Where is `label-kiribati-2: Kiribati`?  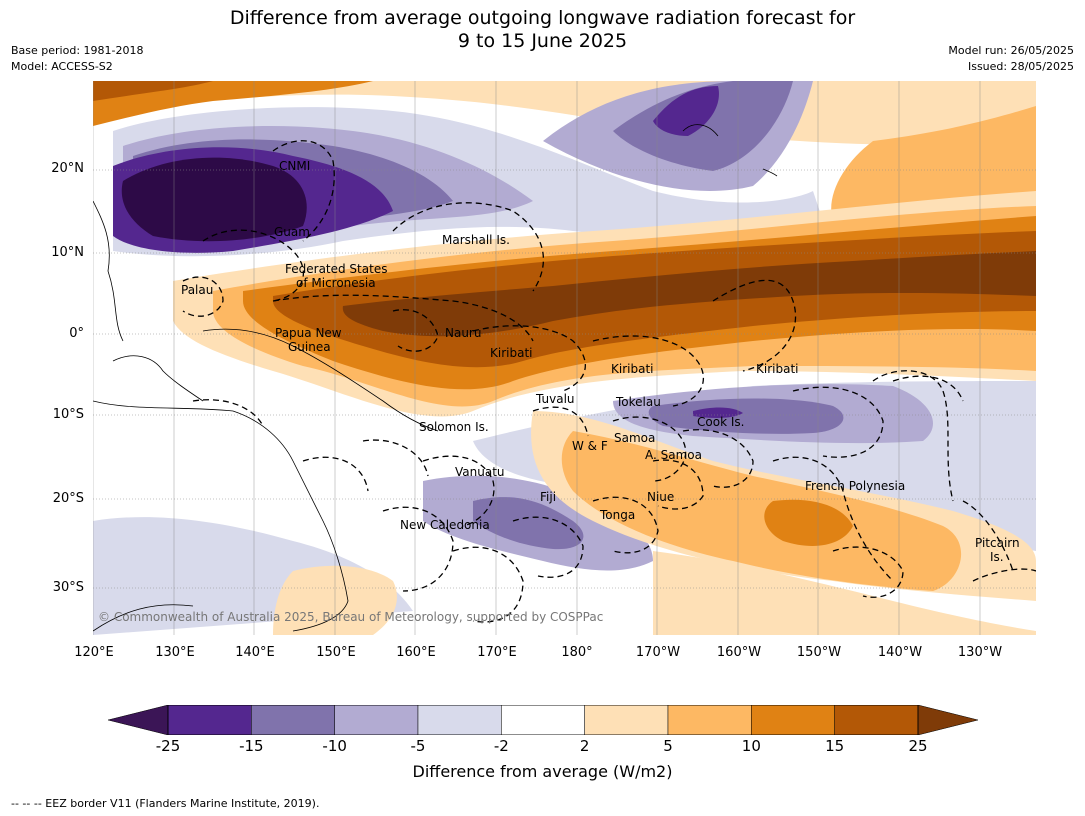 label-kiribati-2: Kiribati is located at coordinates (632, 369).